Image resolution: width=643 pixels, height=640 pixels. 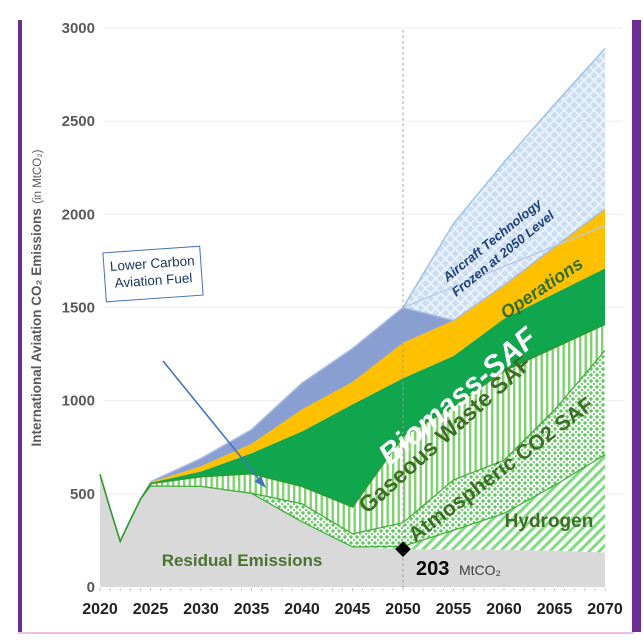 I want to click on y-tick-label: 3000, so click(x=78, y=28).